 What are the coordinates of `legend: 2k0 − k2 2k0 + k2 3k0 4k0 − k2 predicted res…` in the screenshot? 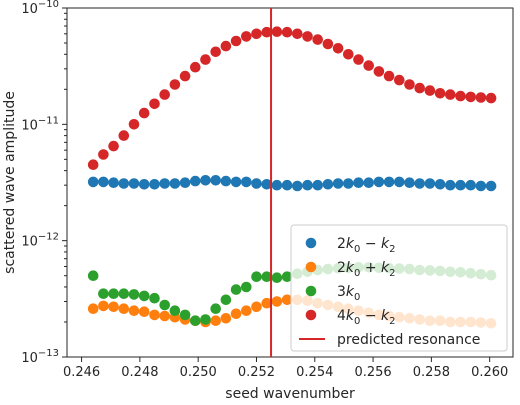 It's located at (399, 288).